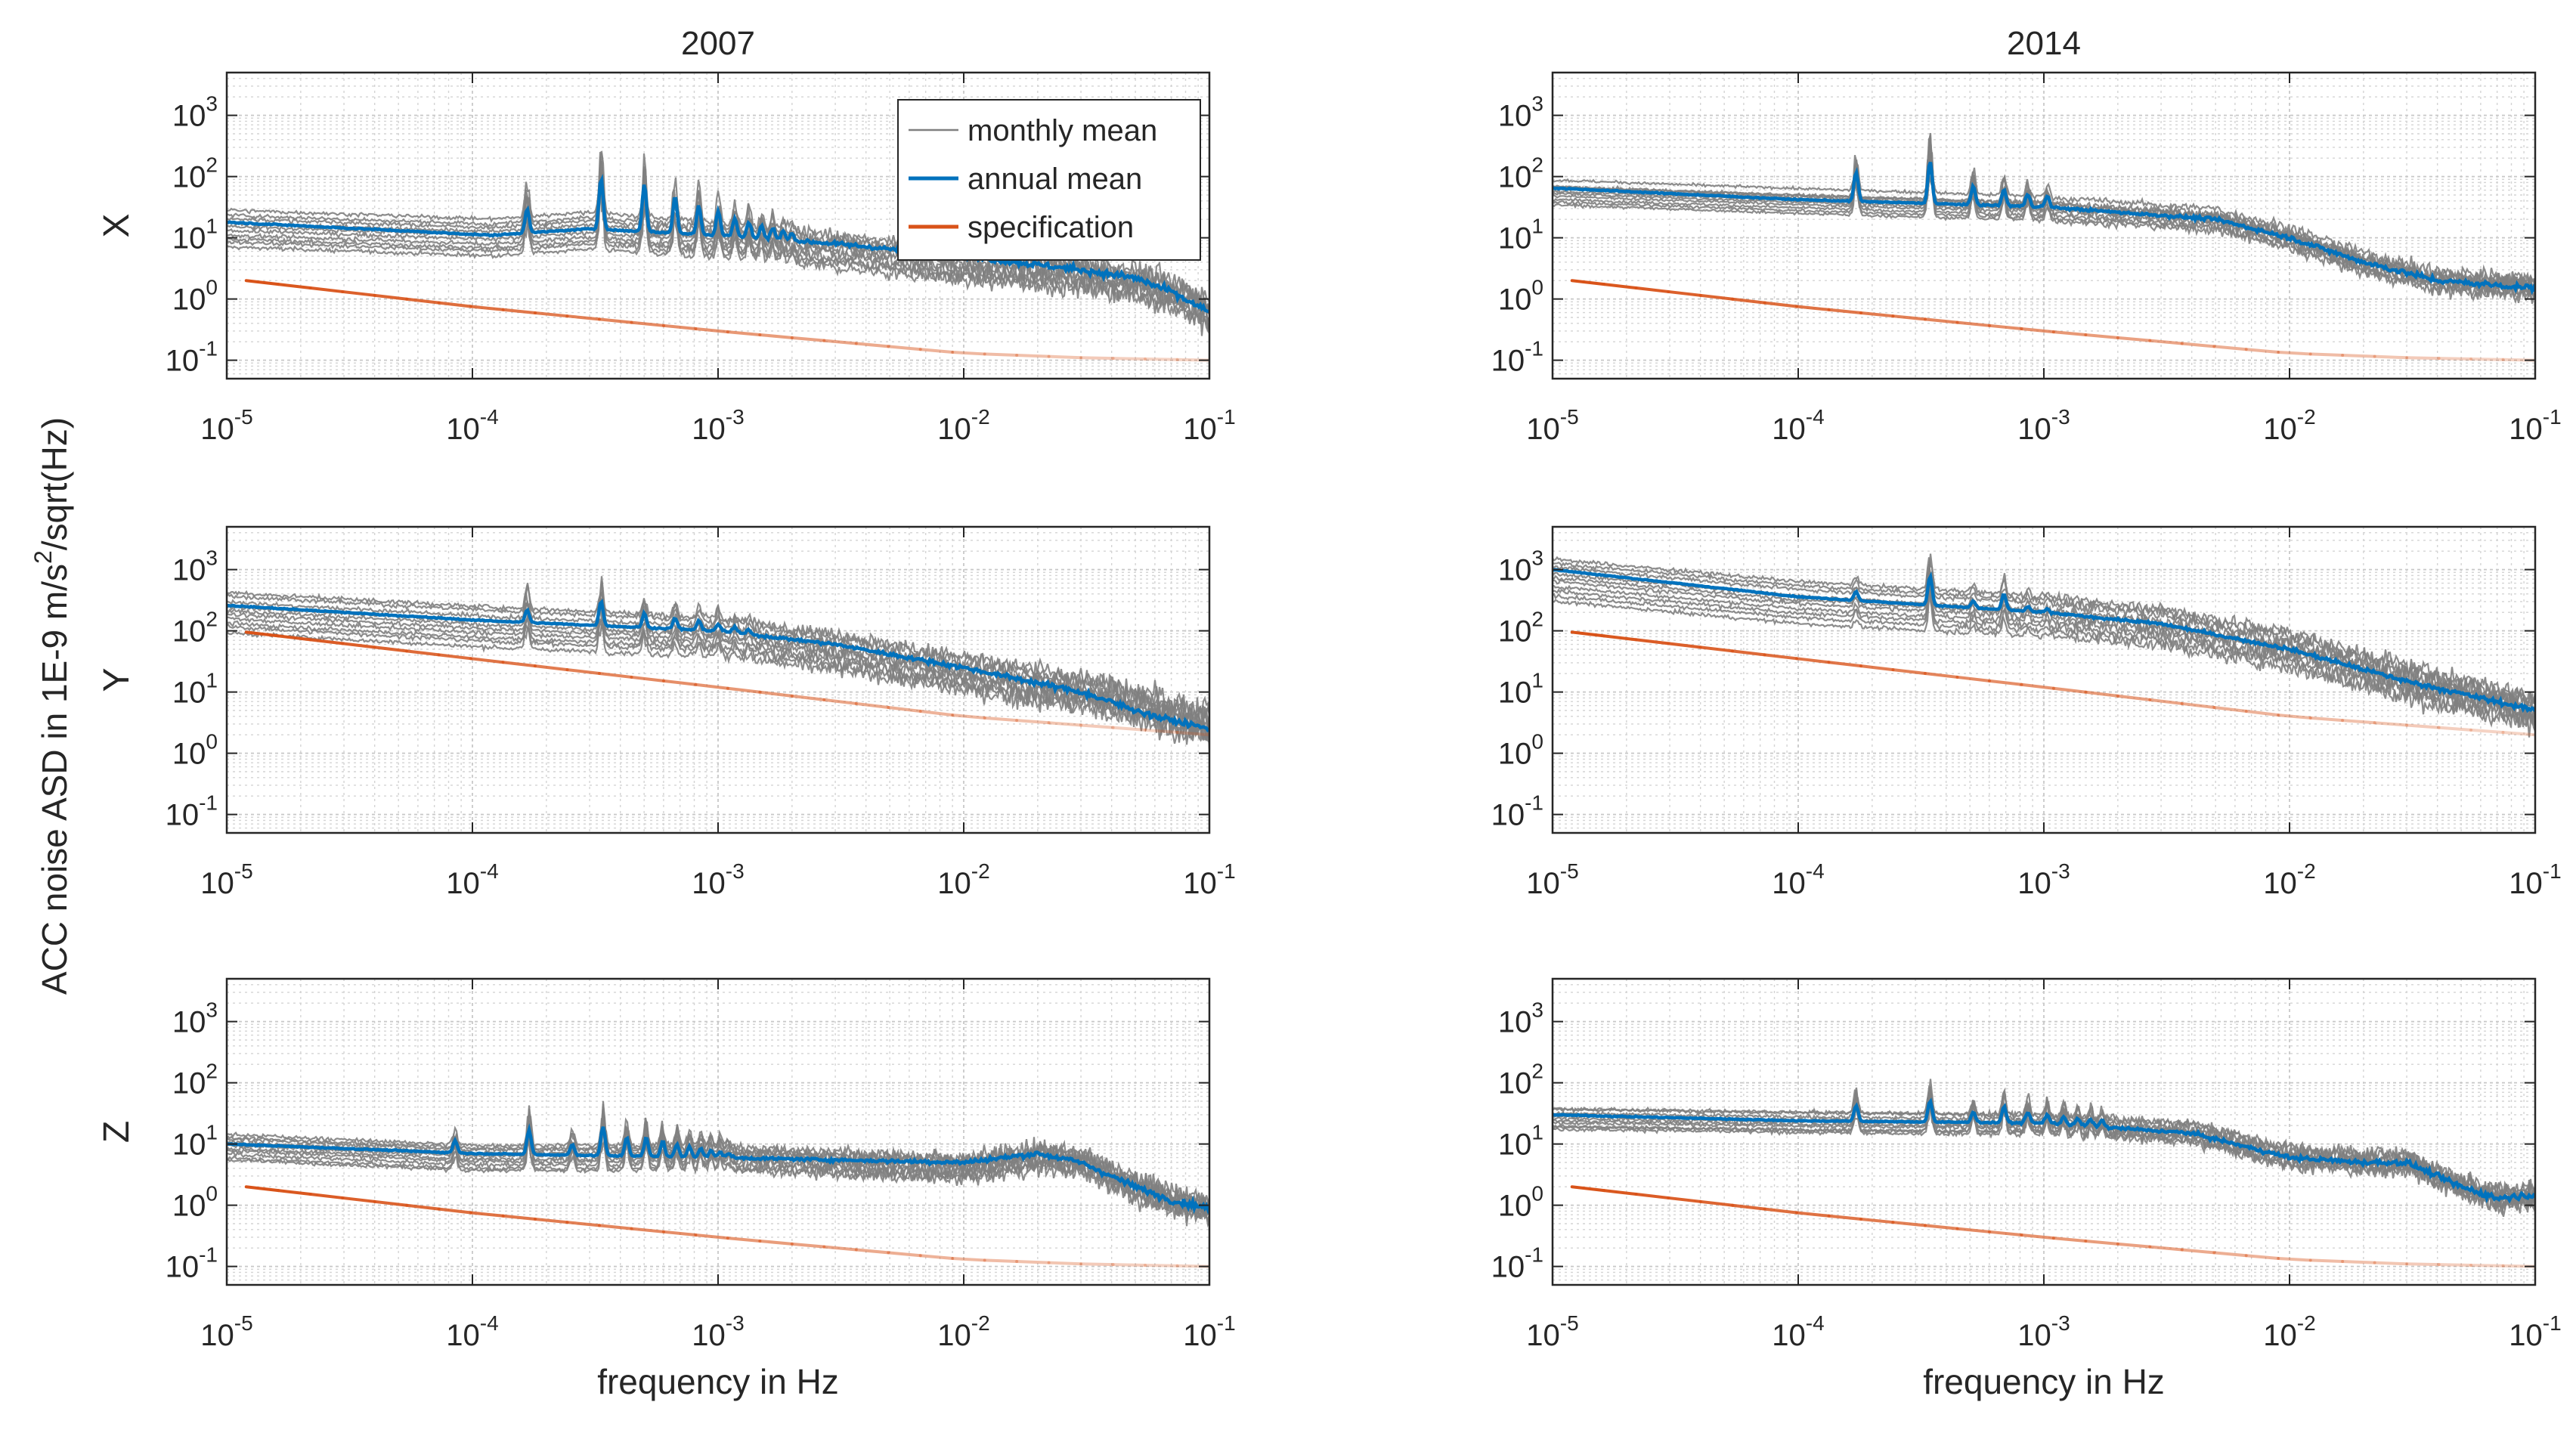  Describe the element at coordinates (117, 225) in the screenshot. I see `axis-component-label: X` at that location.